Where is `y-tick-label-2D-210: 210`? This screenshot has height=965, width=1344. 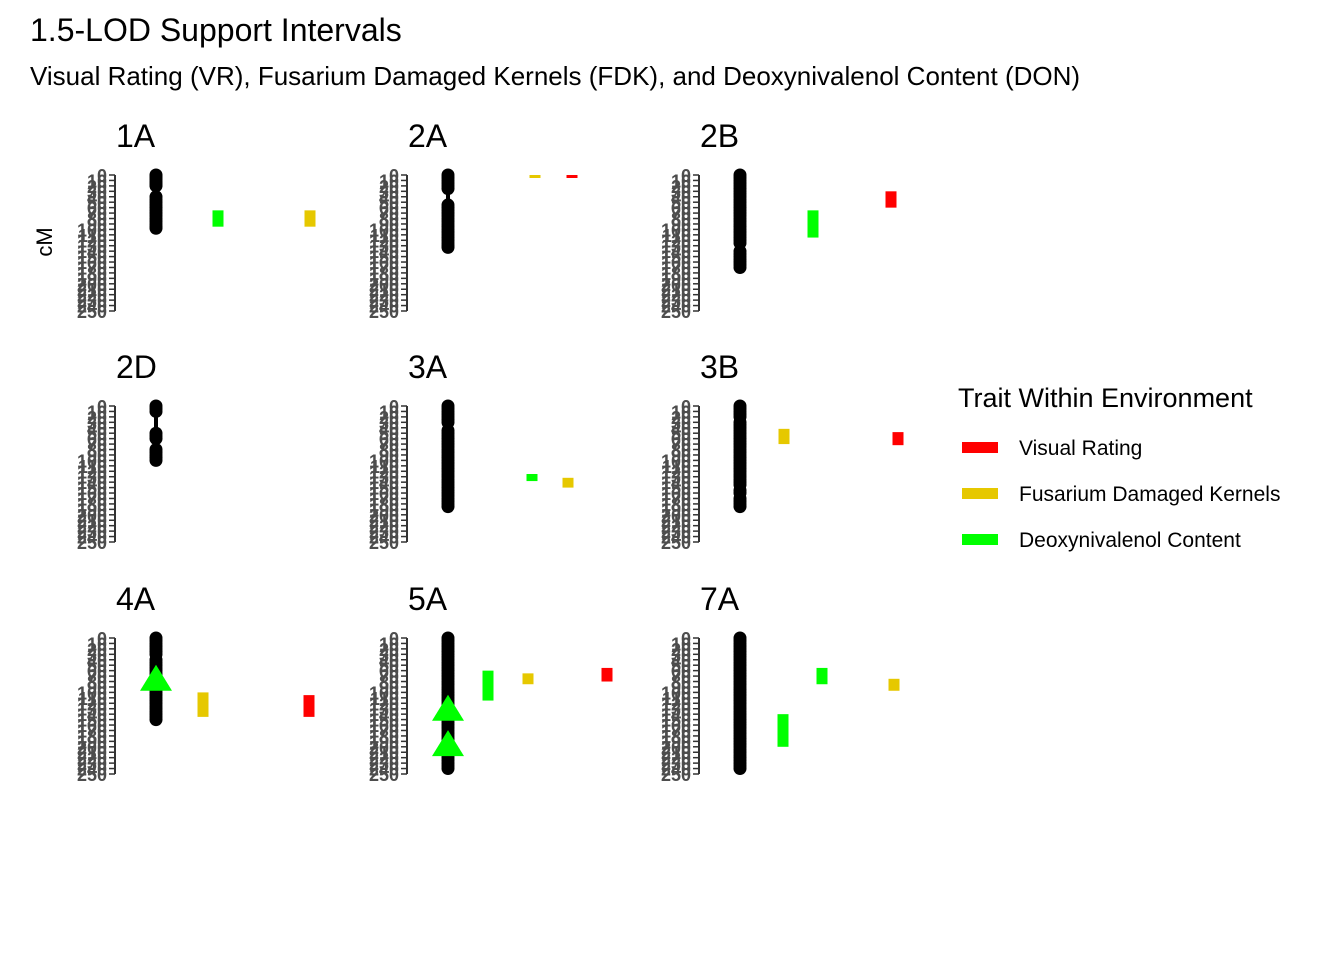
y-tick-label-2D-210: 210 is located at coordinates (92, 521).